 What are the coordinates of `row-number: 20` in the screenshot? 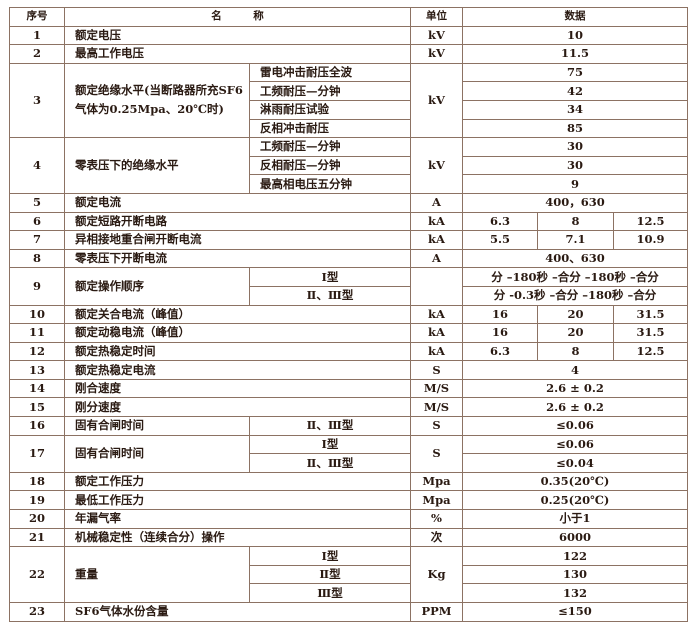 It's located at (37, 519).